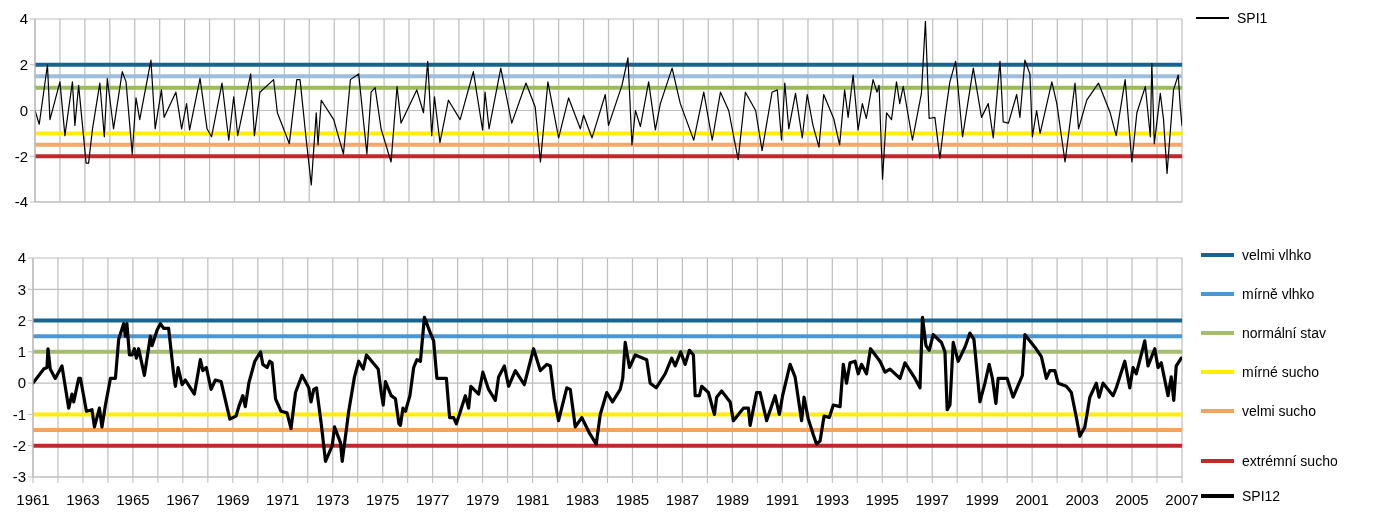  Describe the element at coordinates (1277, 255) in the screenshot. I see `legend-label: velmi vlhko` at that location.